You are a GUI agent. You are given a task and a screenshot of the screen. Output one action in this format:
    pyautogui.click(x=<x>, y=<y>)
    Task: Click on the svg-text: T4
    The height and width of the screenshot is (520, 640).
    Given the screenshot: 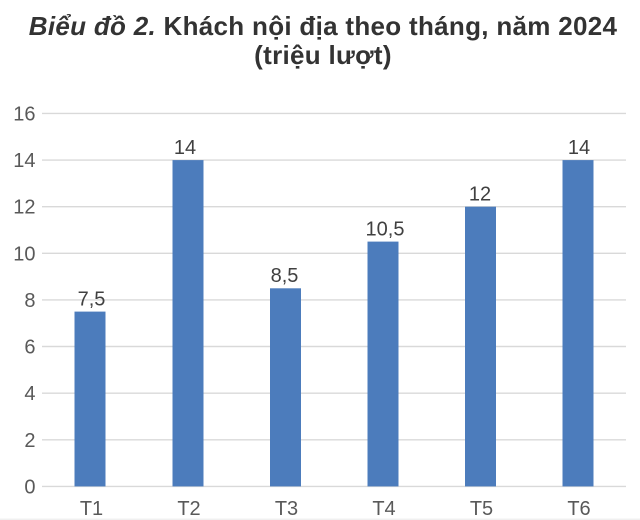 What is the action you would take?
    pyautogui.click(x=383, y=509)
    